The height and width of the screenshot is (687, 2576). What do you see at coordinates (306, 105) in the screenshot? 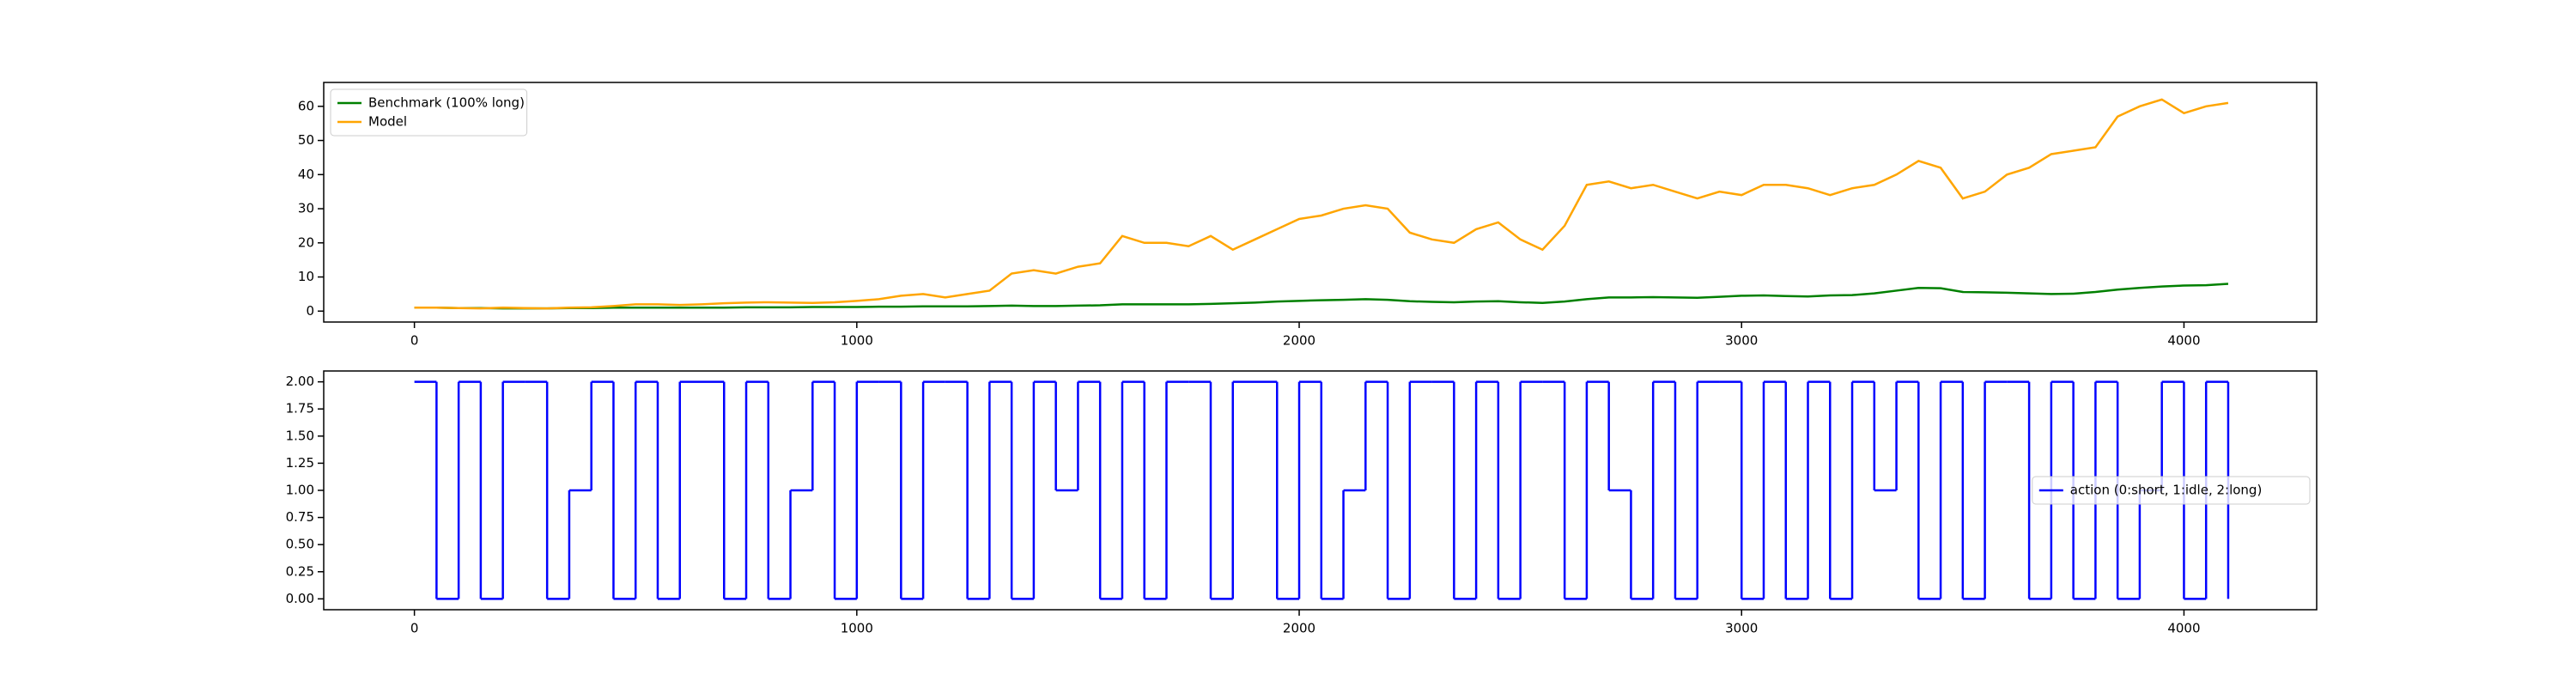
I see `y-tick-label: 60` at bounding box center [306, 105].